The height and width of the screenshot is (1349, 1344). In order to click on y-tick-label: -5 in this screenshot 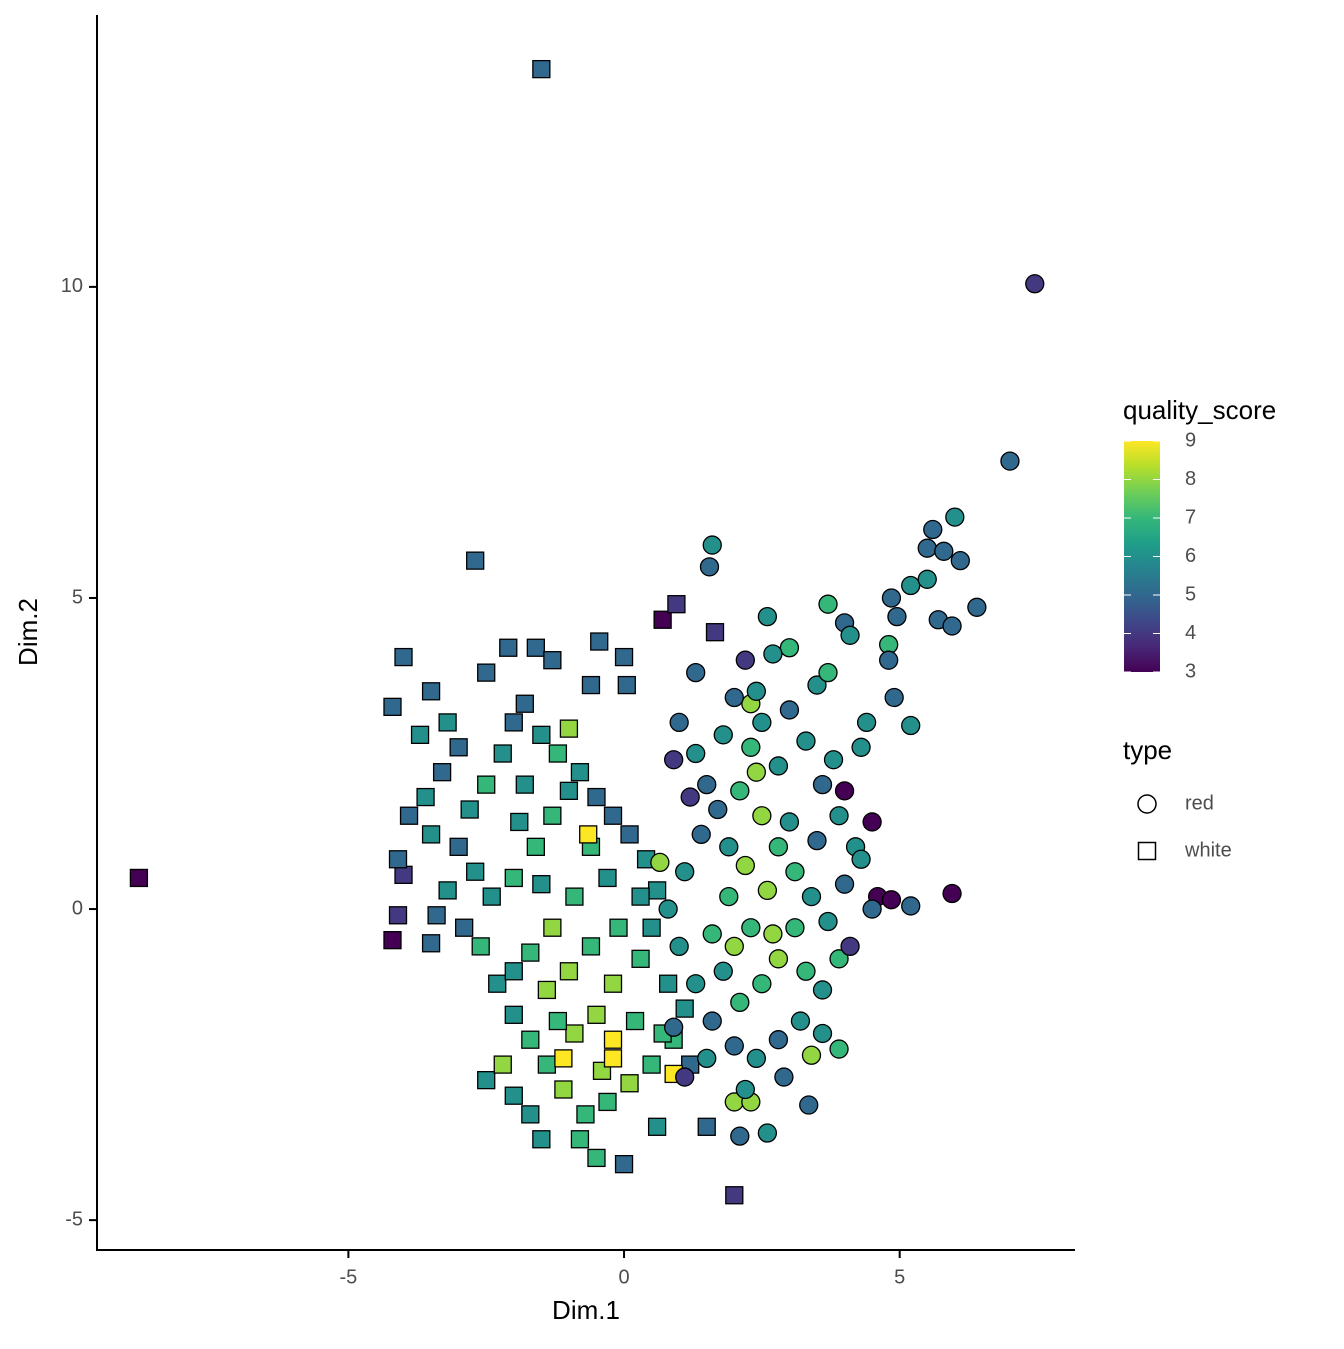, I will do `click(74, 1219)`.